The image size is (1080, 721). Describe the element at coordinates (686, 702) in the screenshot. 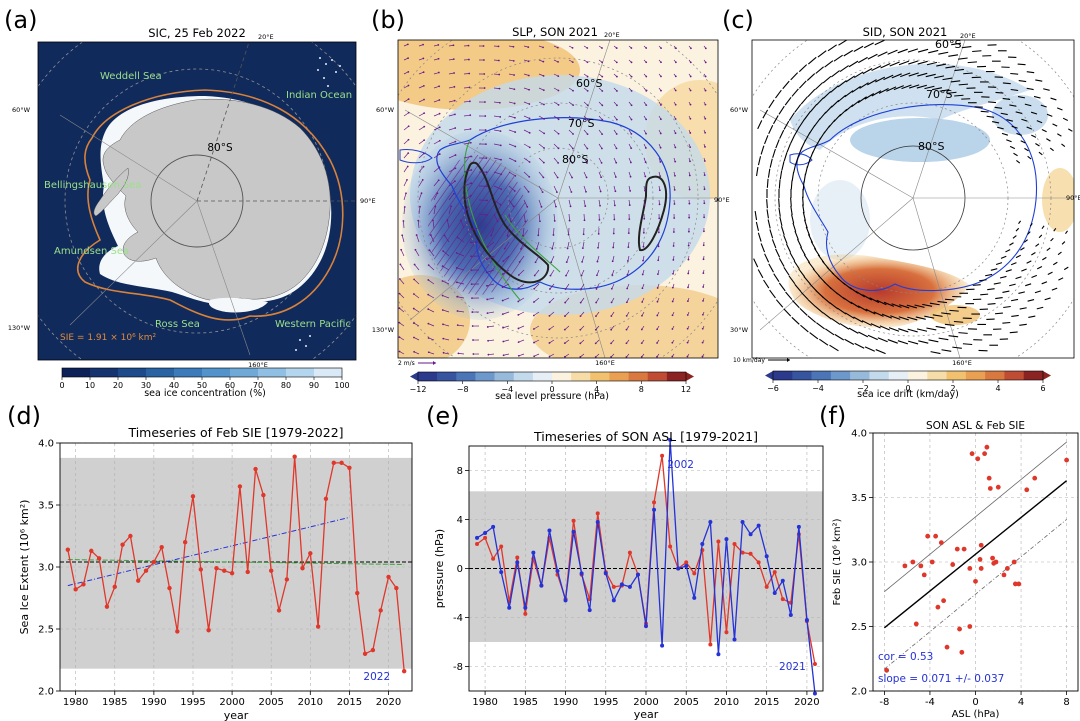

I see `asl-xtick-label: 2005` at that location.